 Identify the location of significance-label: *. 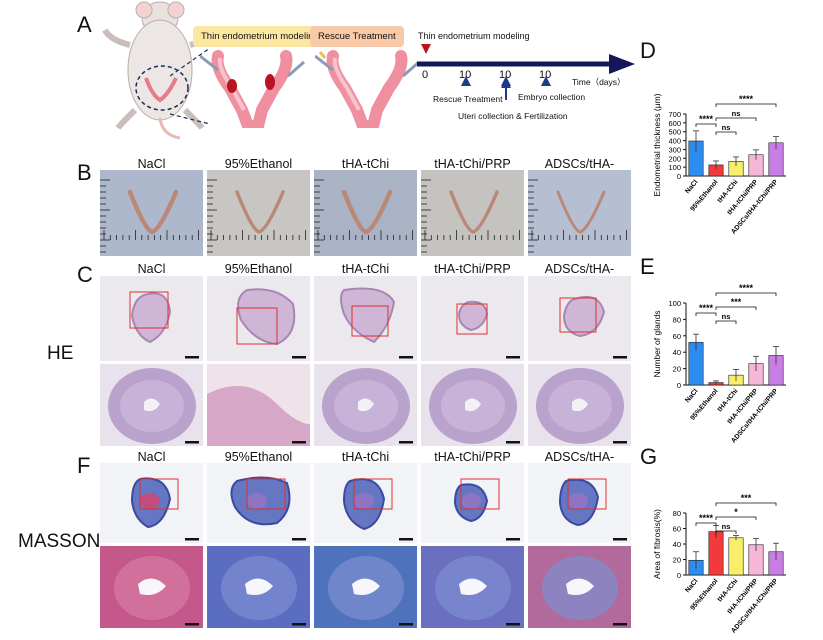
(736, 512).